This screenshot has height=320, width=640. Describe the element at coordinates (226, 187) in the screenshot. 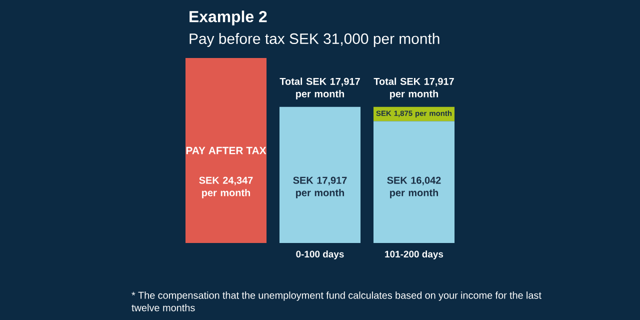

I see `data-label: SEK 24,347 per month` at that location.